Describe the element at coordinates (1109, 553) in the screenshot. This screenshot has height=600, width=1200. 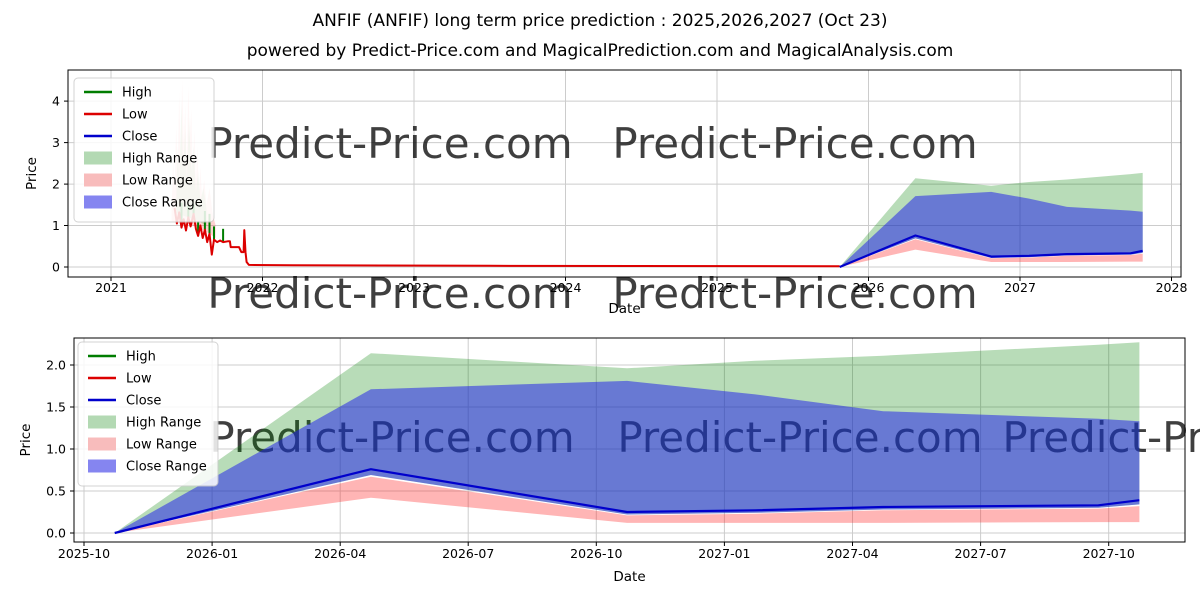
I see `x-tick-label: 2027-10` at that location.